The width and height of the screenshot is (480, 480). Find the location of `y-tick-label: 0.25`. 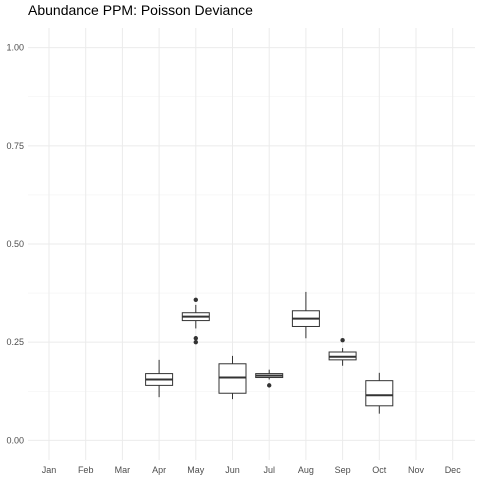

y-tick-label: 0.25 is located at coordinates (15, 342).